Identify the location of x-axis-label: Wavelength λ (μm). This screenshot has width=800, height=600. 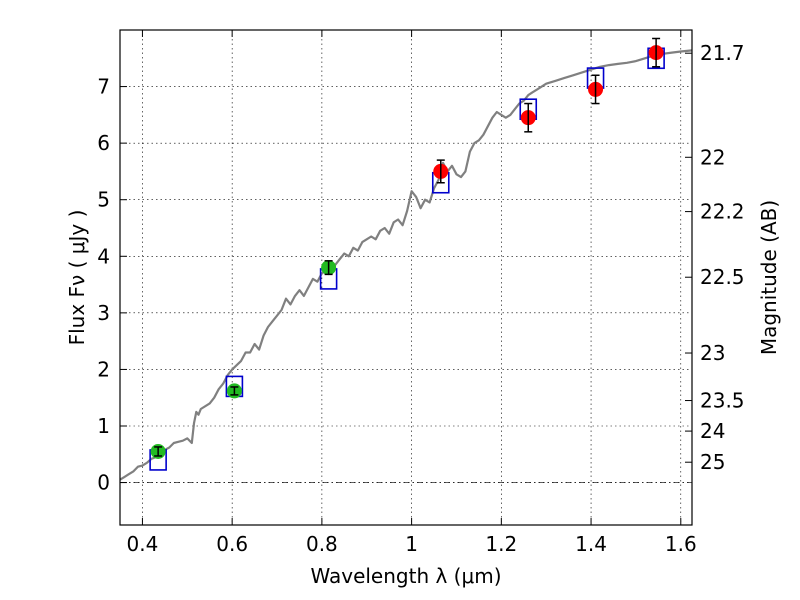
(405, 576).